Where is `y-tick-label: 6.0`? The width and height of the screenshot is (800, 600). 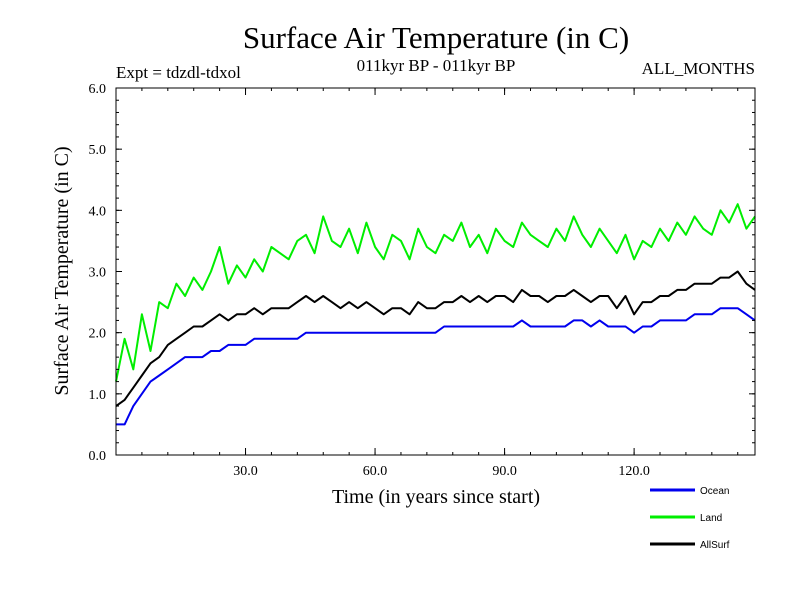
y-tick-label: 6.0 is located at coordinates (98, 89).